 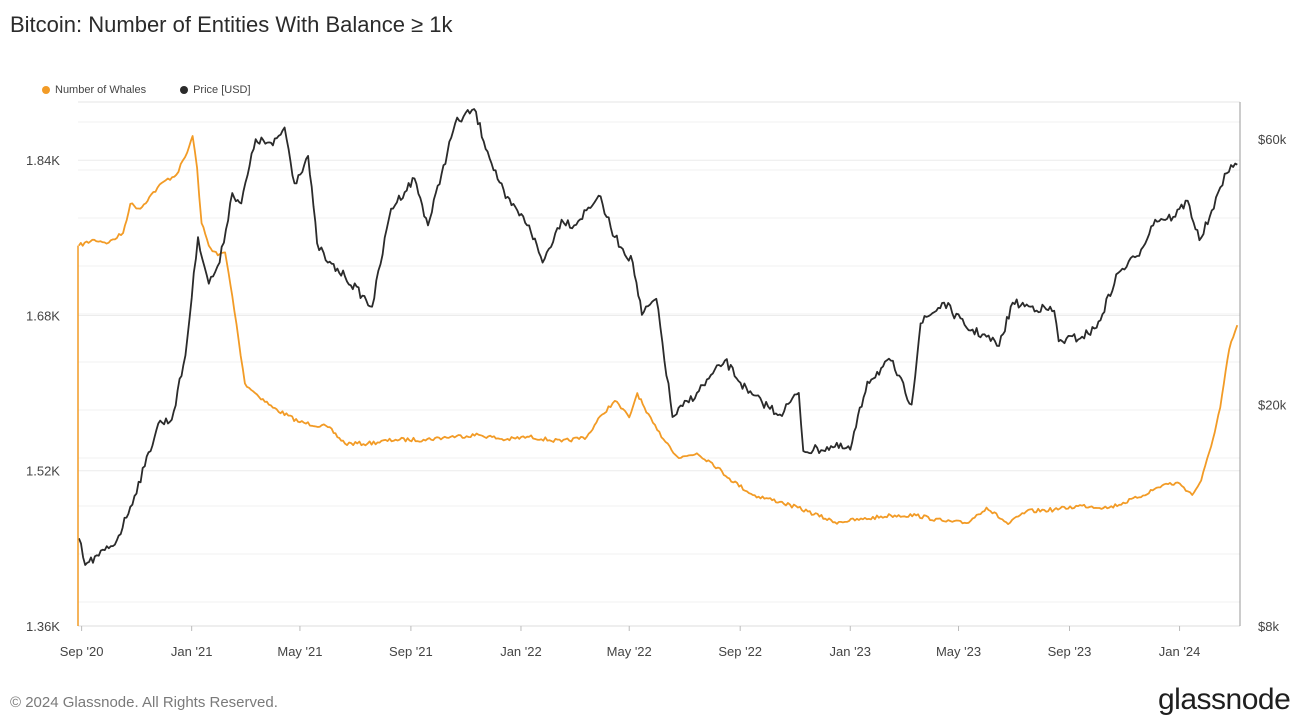 What do you see at coordinates (43, 471) in the screenshot?
I see `y-left-tick-label: 1.52K` at bounding box center [43, 471].